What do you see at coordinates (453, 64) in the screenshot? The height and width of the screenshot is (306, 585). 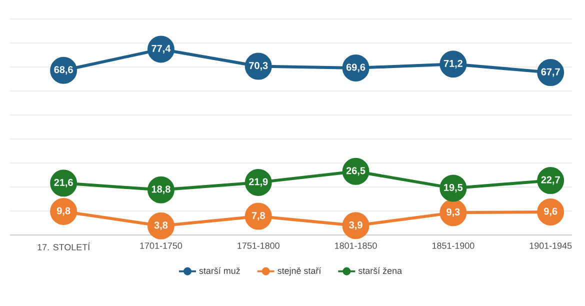 I see `data-label: 71,2` at bounding box center [453, 64].